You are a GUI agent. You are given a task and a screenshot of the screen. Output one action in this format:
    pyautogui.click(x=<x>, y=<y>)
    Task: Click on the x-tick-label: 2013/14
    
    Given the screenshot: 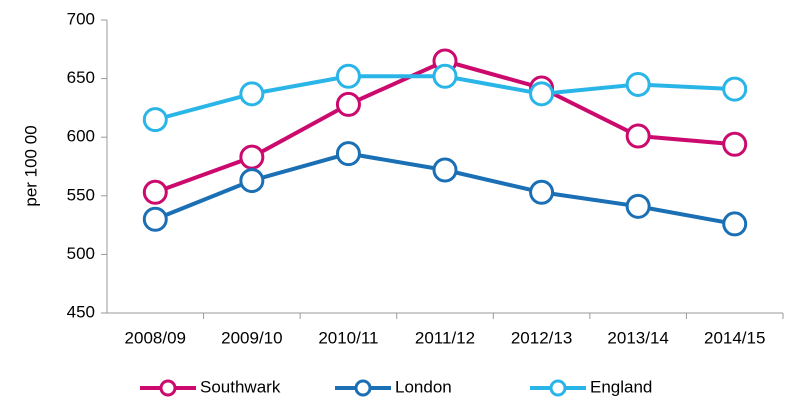 What is the action you would take?
    pyautogui.click(x=637, y=337)
    